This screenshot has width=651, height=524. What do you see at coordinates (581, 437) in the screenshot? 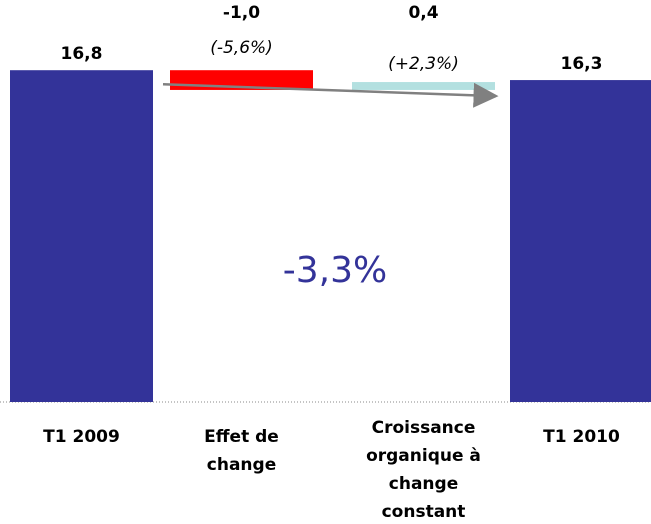
I see `x-tick-label: T1 2010` at bounding box center [581, 437].